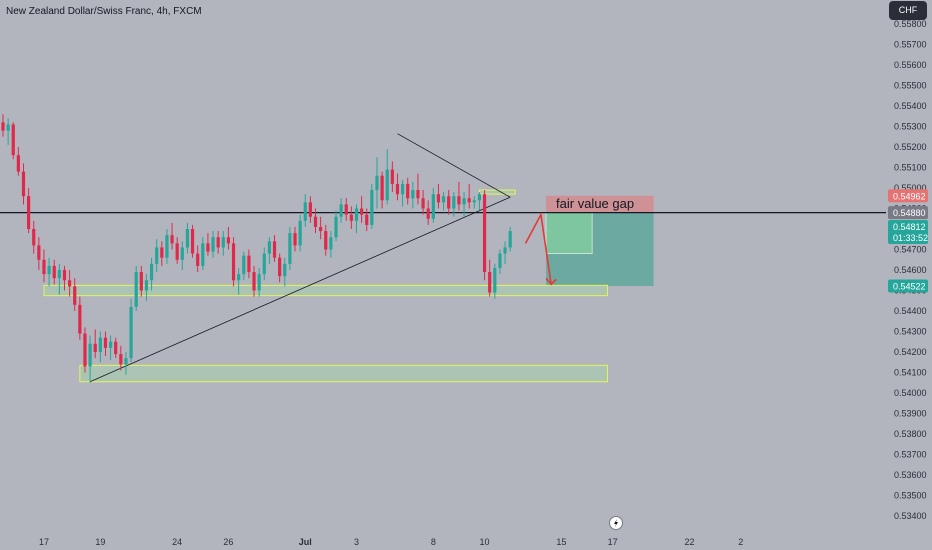 The width and height of the screenshot is (932, 550). What do you see at coordinates (910, 106) in the screenshot?
I see `price-tick-label: 0.55400` at bounding box center [910, 106].